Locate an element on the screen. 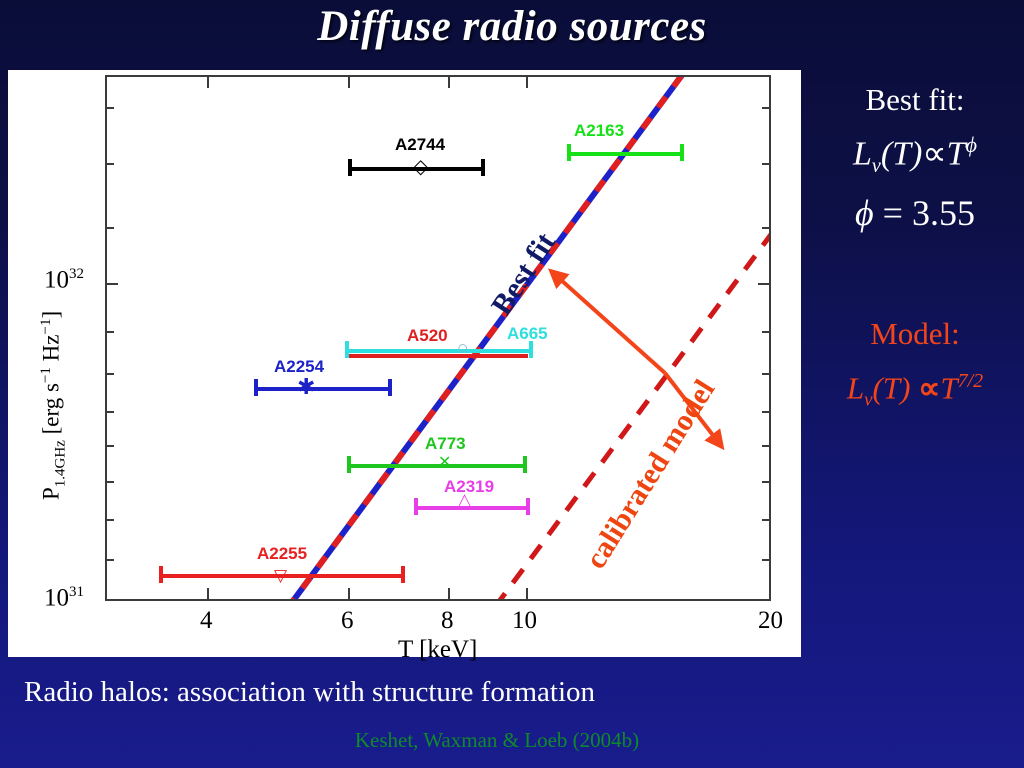  y-tick-label-1e32: 1032 is located at coordinates (64, 280).